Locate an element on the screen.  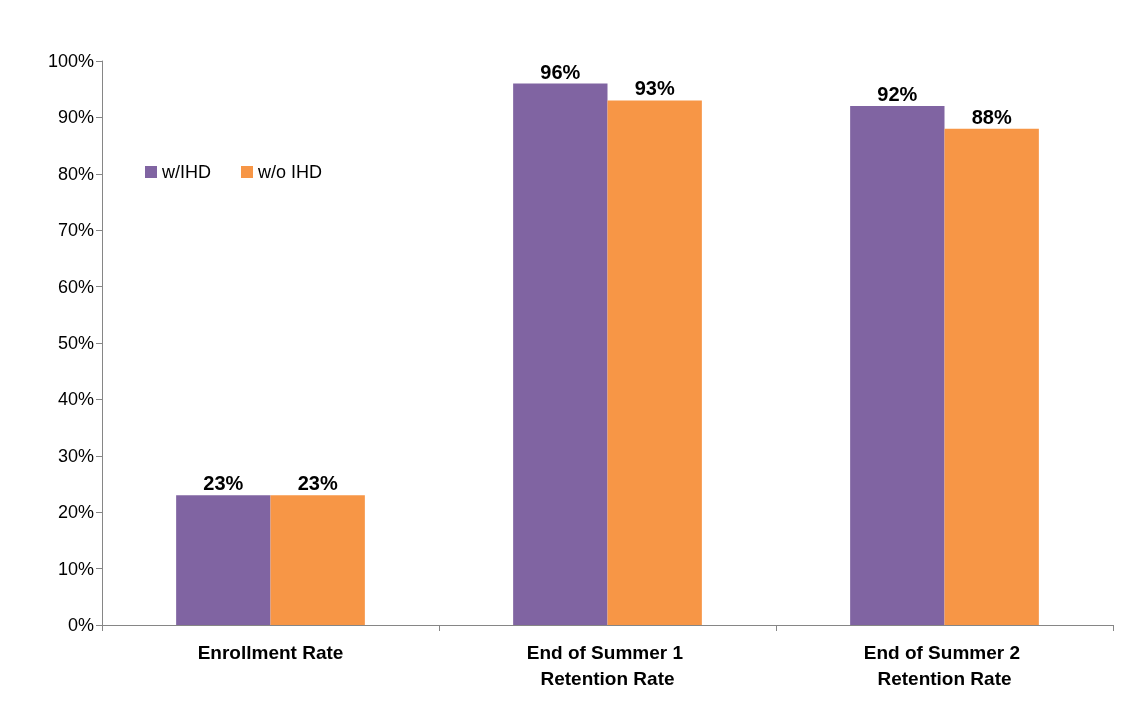
y-tick-label: 20% is located at coordinates (75, 512).